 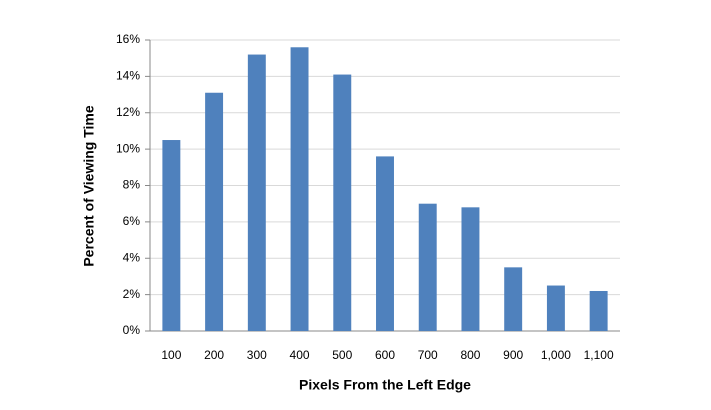 I want to click on x-tick-label: 100, so click(x=171, y=355).